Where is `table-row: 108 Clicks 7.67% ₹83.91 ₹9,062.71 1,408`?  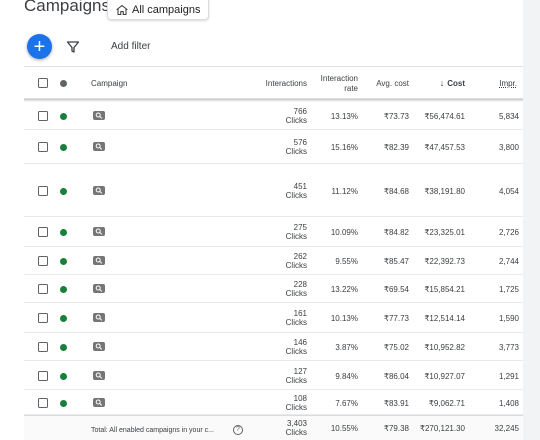
table-row: 108 Clicks 7.67% ₹83.91 ₹9,062.71 1,408 is located at coordinates (282, 402).